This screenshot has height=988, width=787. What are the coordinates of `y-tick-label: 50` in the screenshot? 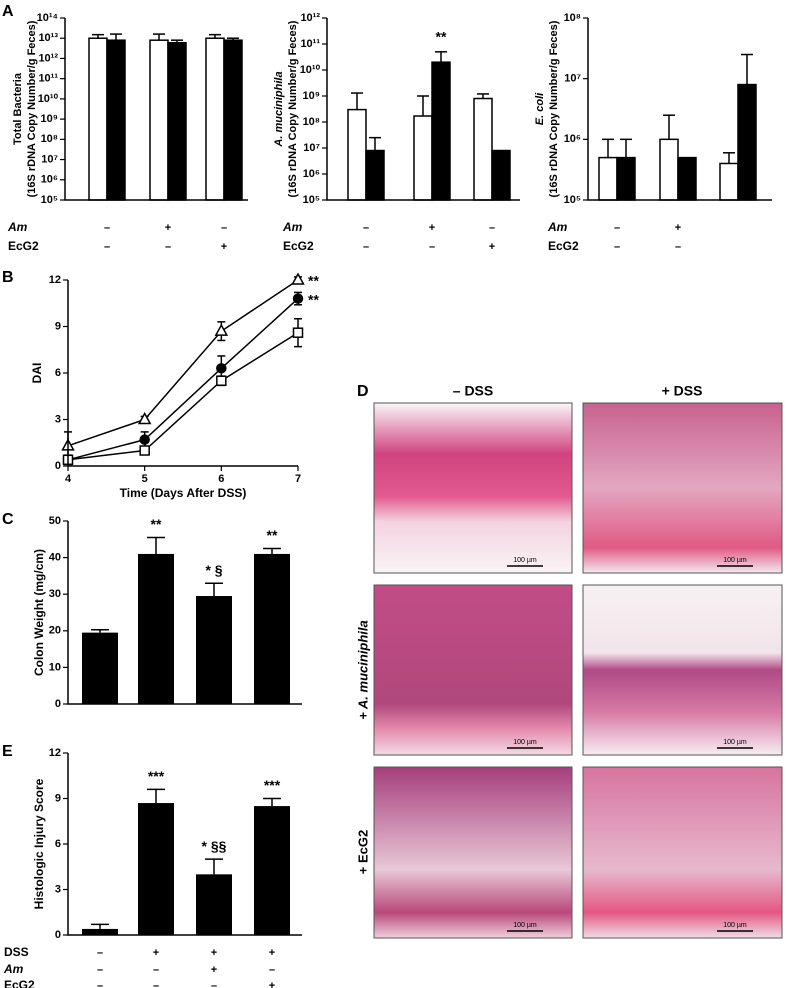 It's located at (55, 521).